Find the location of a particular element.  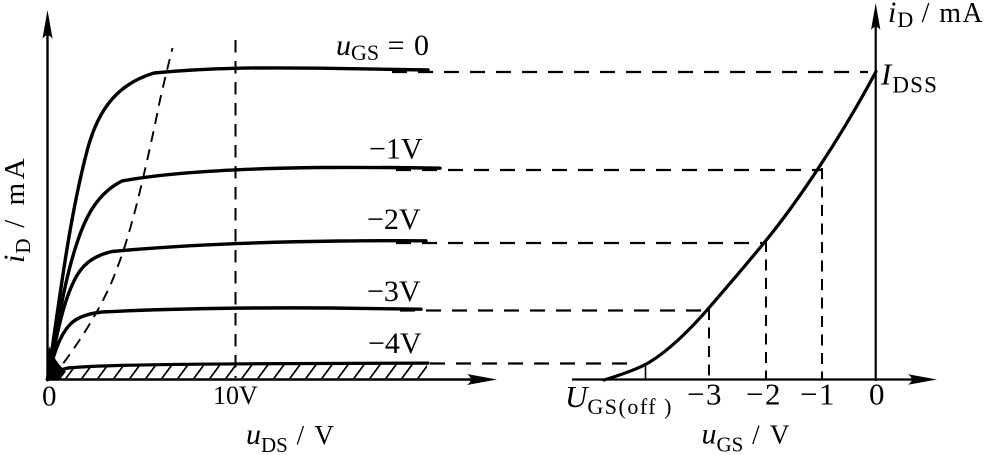

svg-text: uGS / V is located at coordinates (747, 436).